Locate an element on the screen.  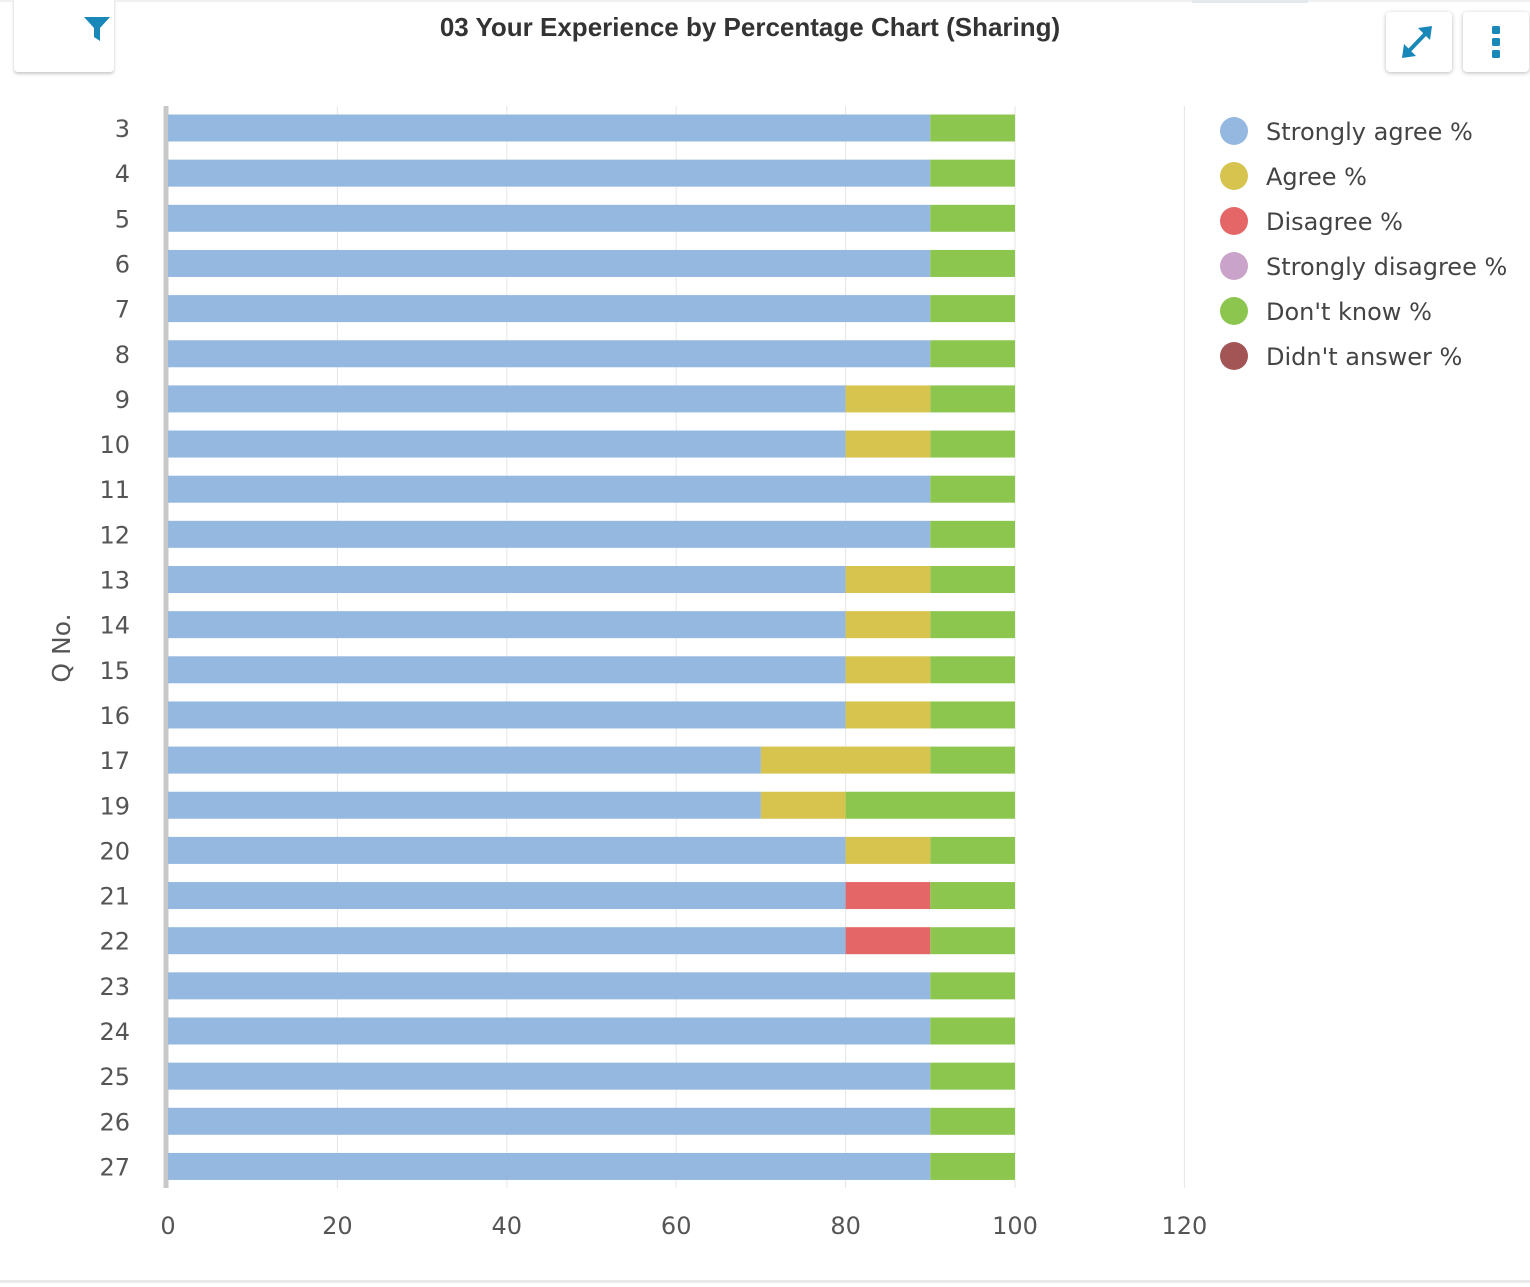
y-tick-label-17: 17 is located at coordinates (114, 761).